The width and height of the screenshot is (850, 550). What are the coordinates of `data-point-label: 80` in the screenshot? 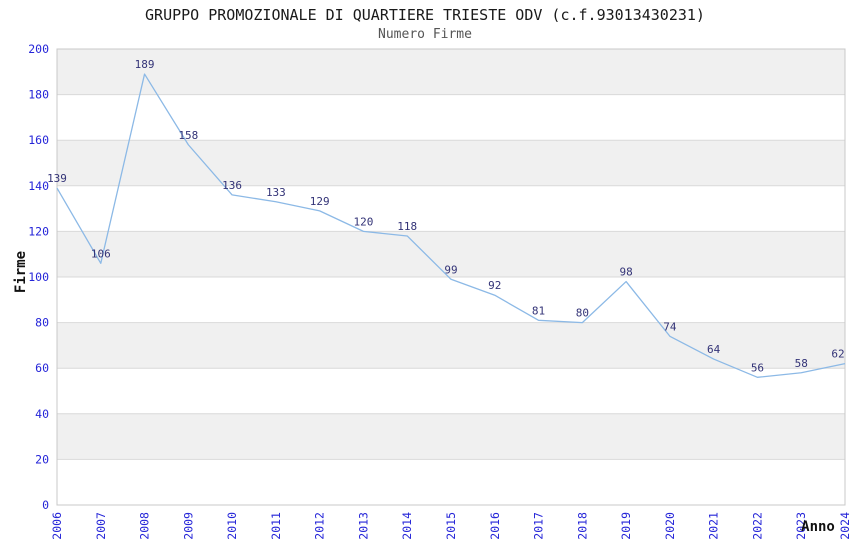 It's located at (582, 313).